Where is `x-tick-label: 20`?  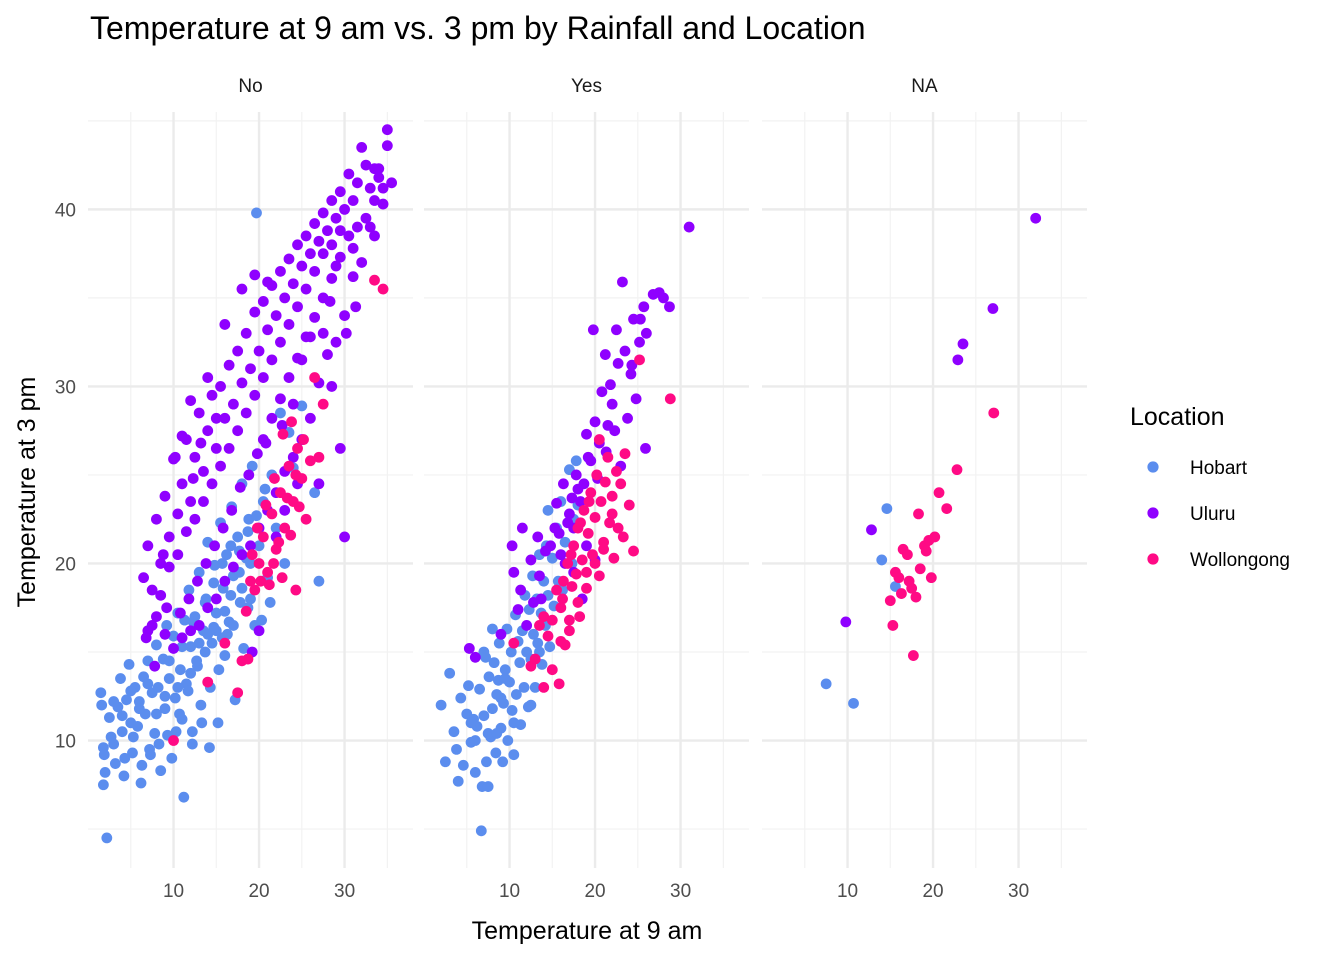 x-tick-label: 20 is located at coordinates (594, 891).